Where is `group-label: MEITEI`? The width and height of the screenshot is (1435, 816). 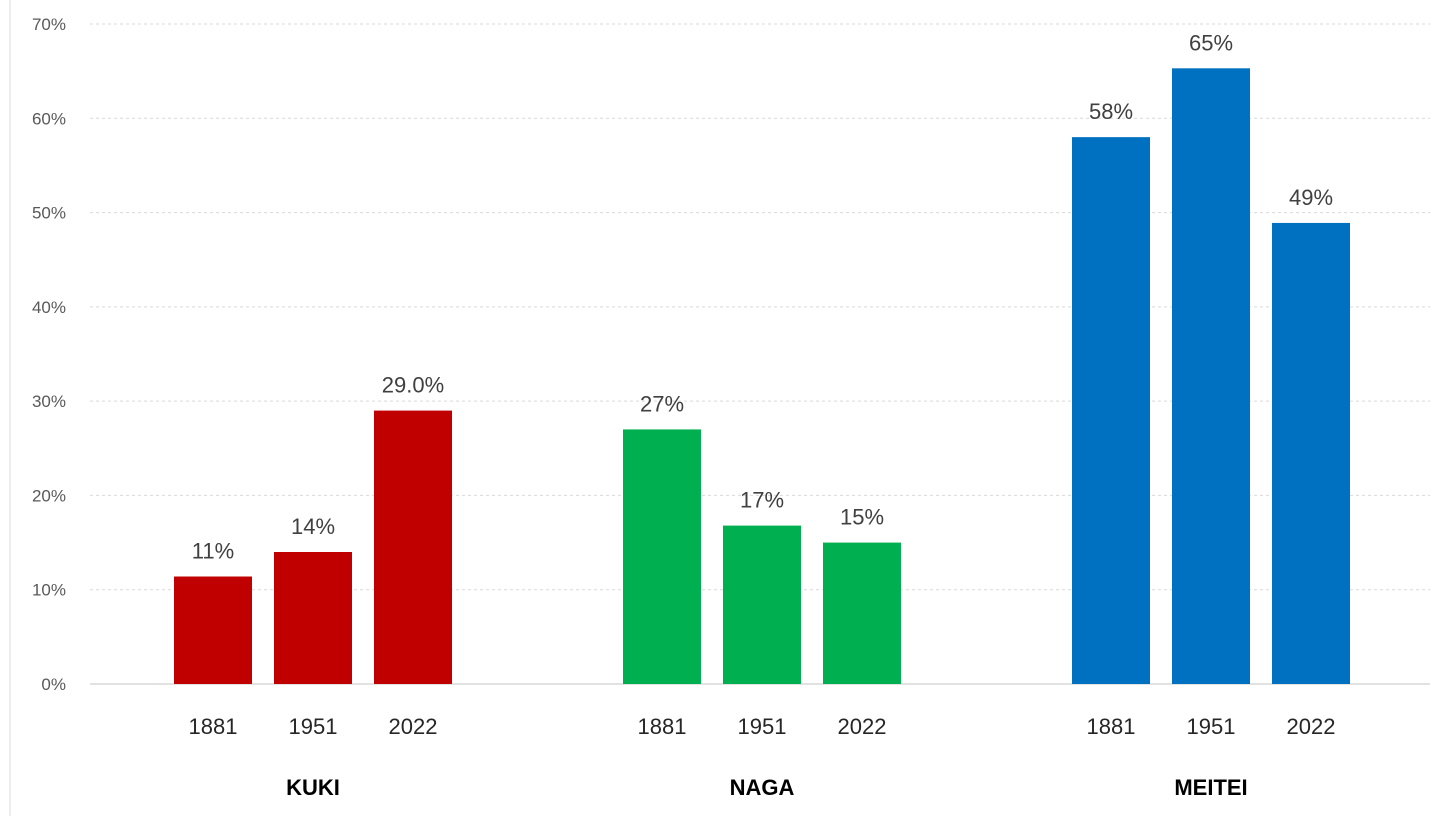 group-label: MEITEI is located at coordinates (1210, 787).